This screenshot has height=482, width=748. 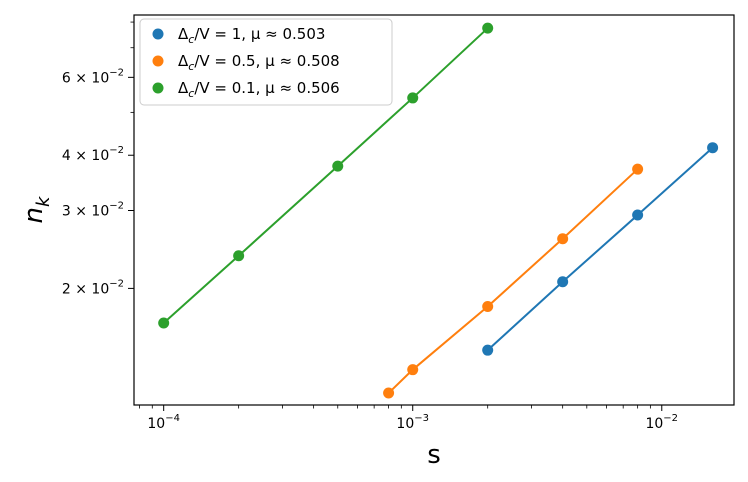 I want to click on svg-text: nk, so click(x=36, y=209).